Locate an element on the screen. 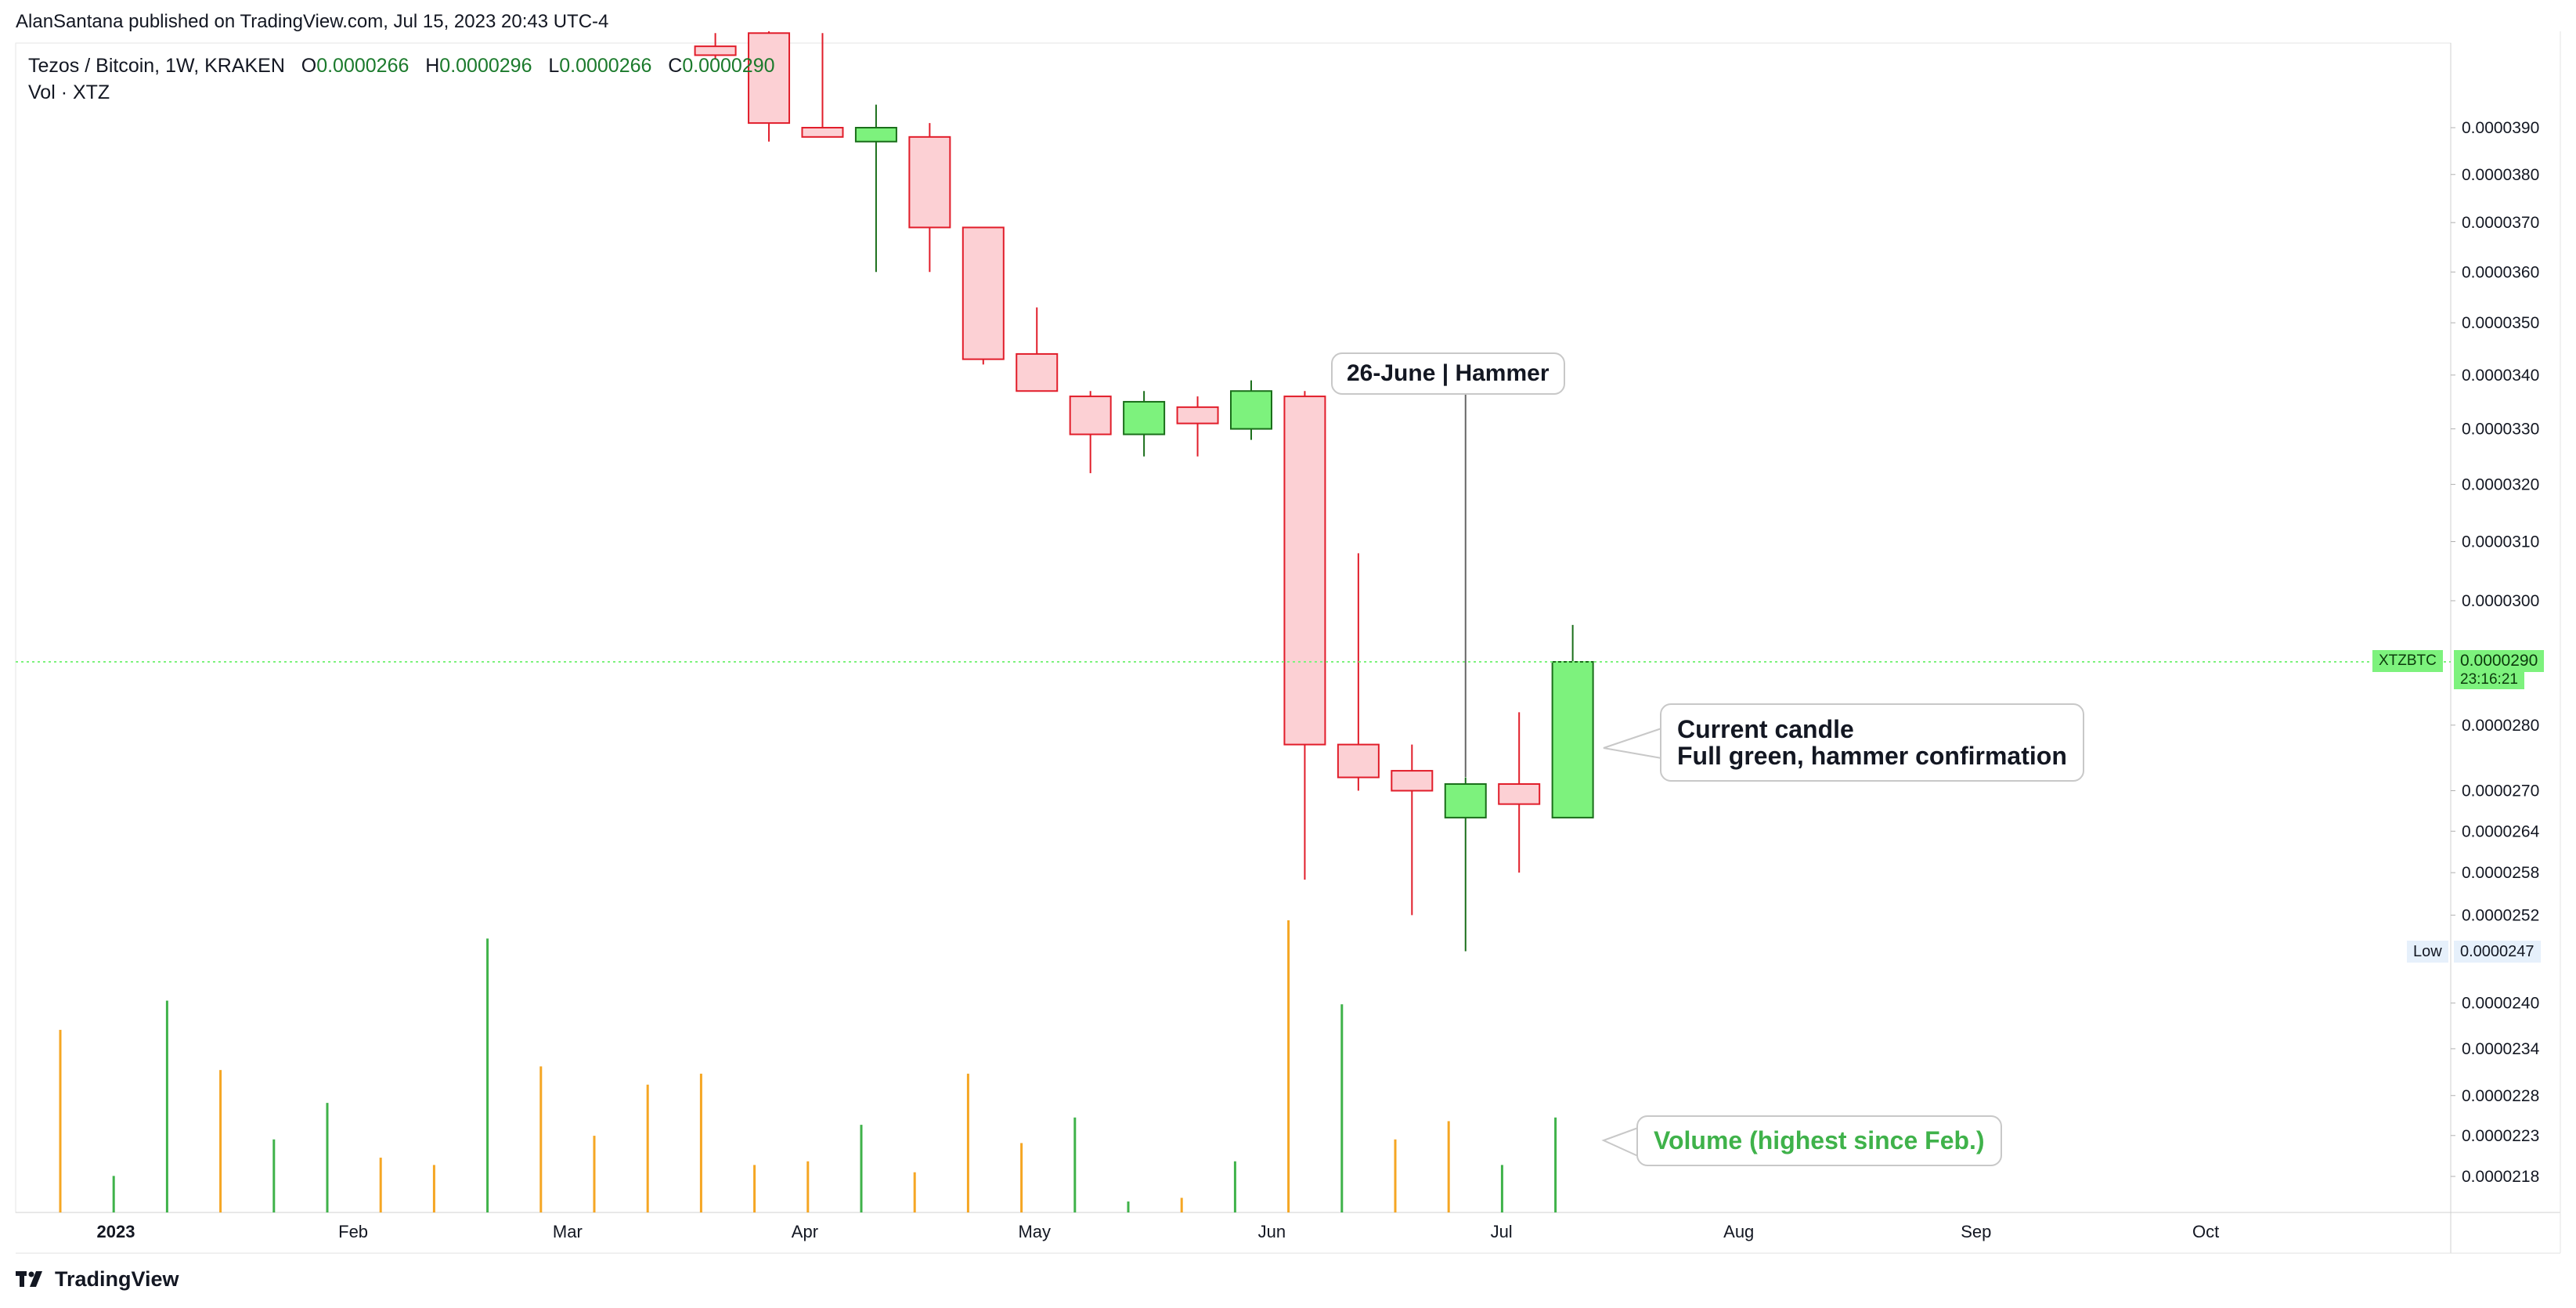 The height and width of the screenshot is (1308, 2576). high-label: H is located at coordinates (433, 66).